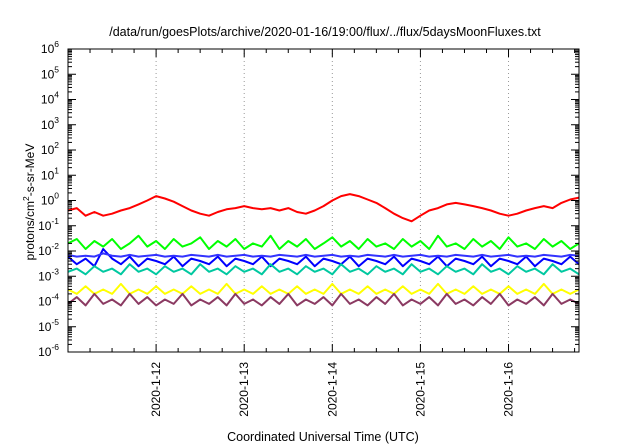  What do you see at coordinates (48, 249) in the screenshot?
I see `y-tick-label: 10⁻²` at bounding box center [48, 249].